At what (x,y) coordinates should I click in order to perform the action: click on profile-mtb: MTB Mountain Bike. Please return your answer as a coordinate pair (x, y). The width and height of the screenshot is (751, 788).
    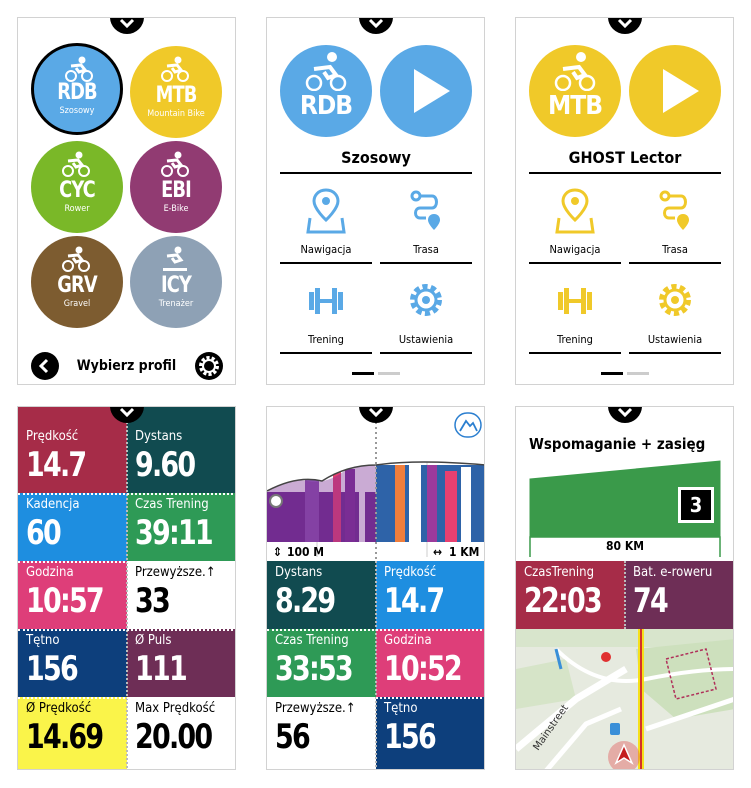
    Looking at the image, I should click on (176, 92).